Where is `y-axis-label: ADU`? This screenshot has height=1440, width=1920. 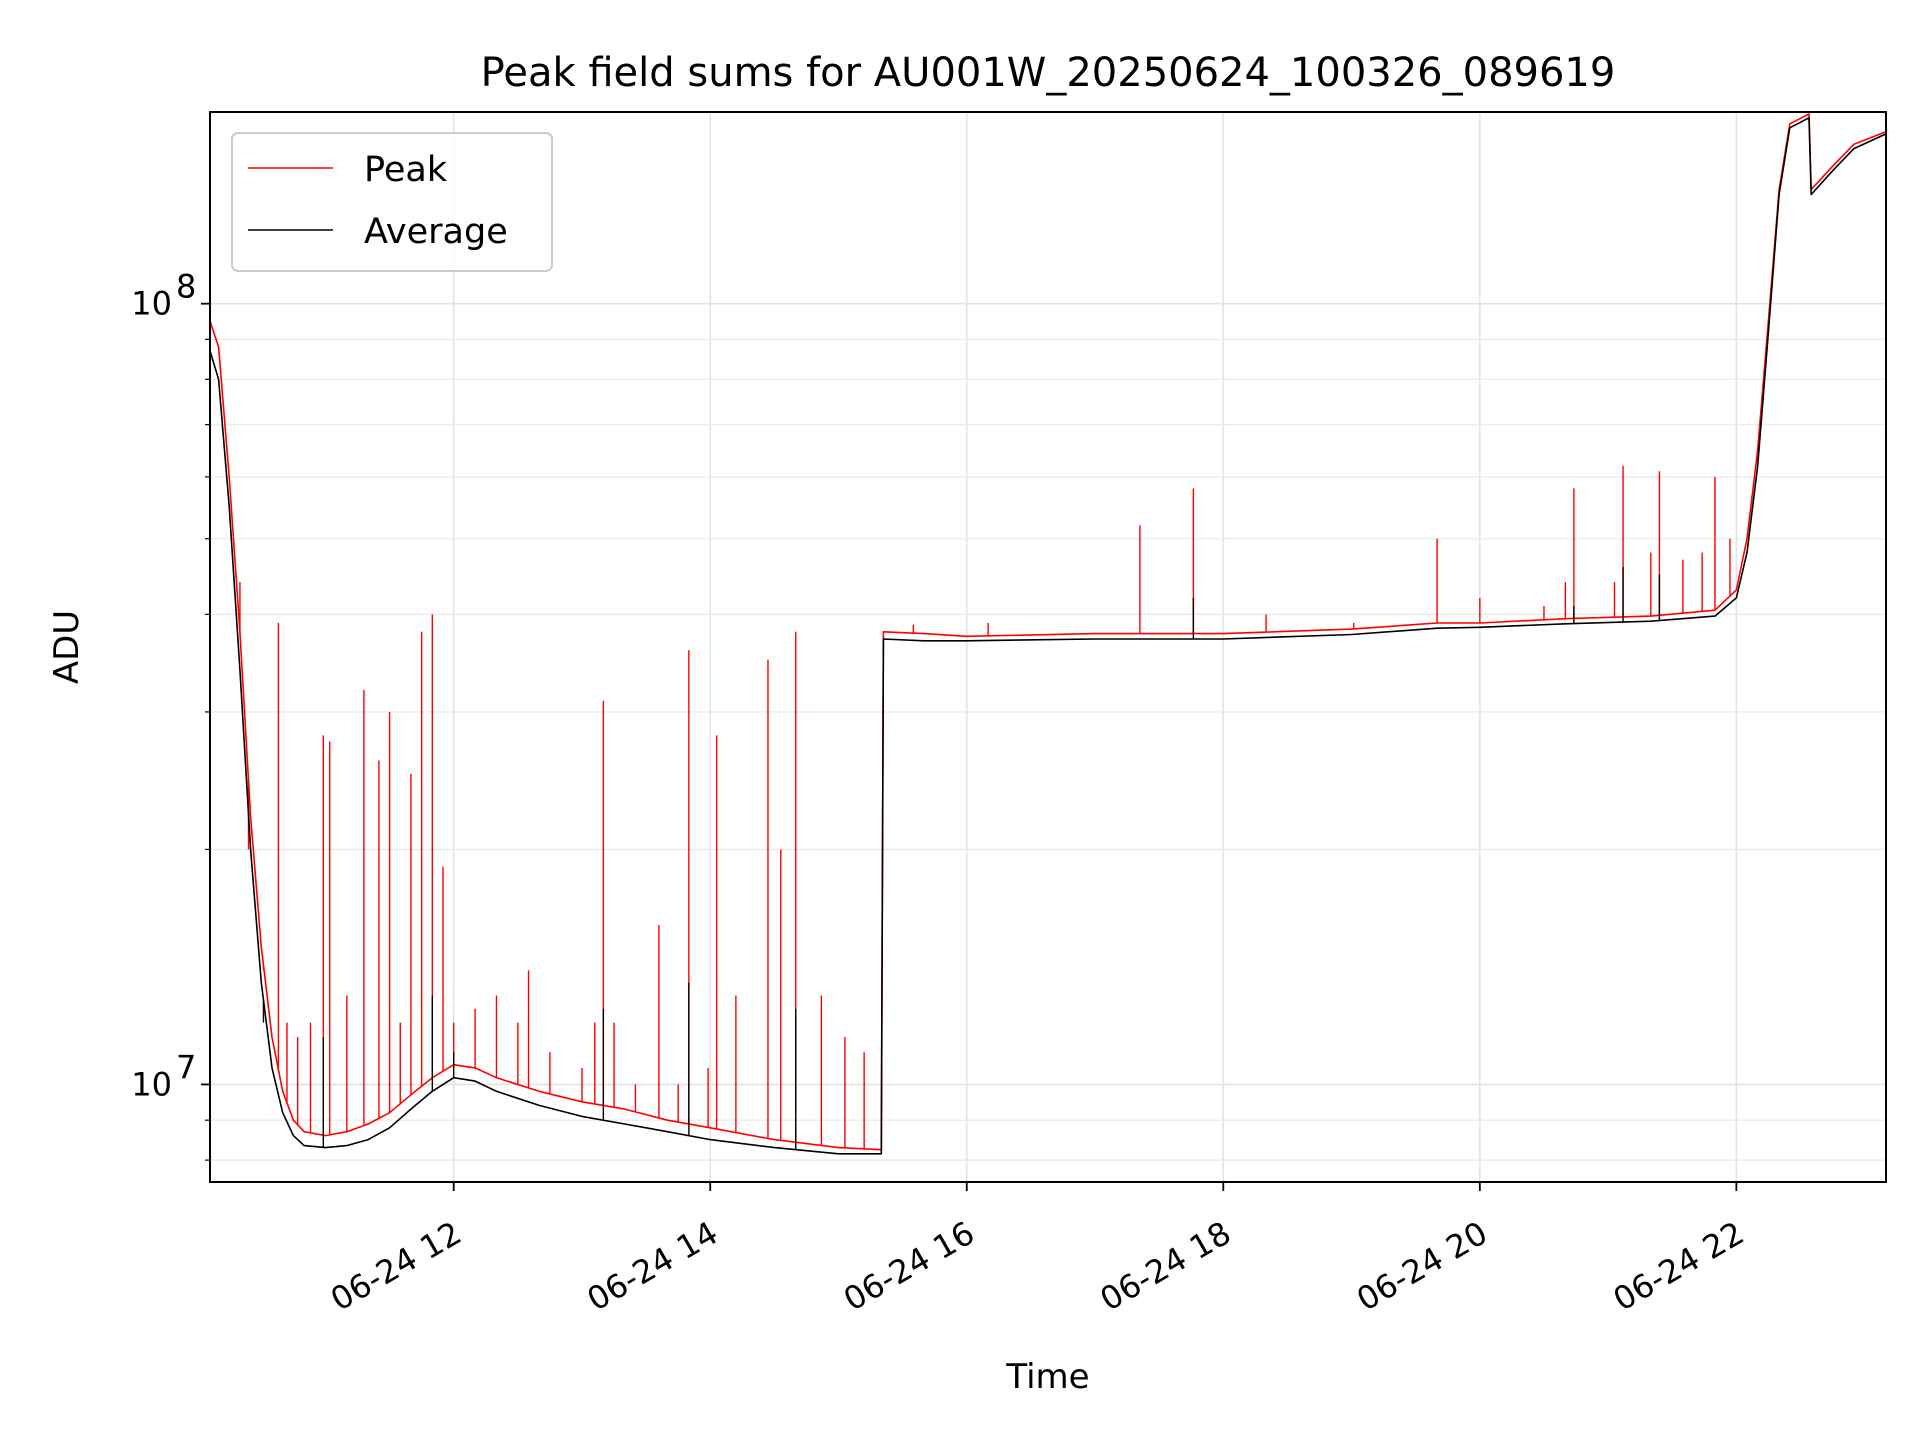
y-axis-label: ADU is located at coordinates (67, 647).